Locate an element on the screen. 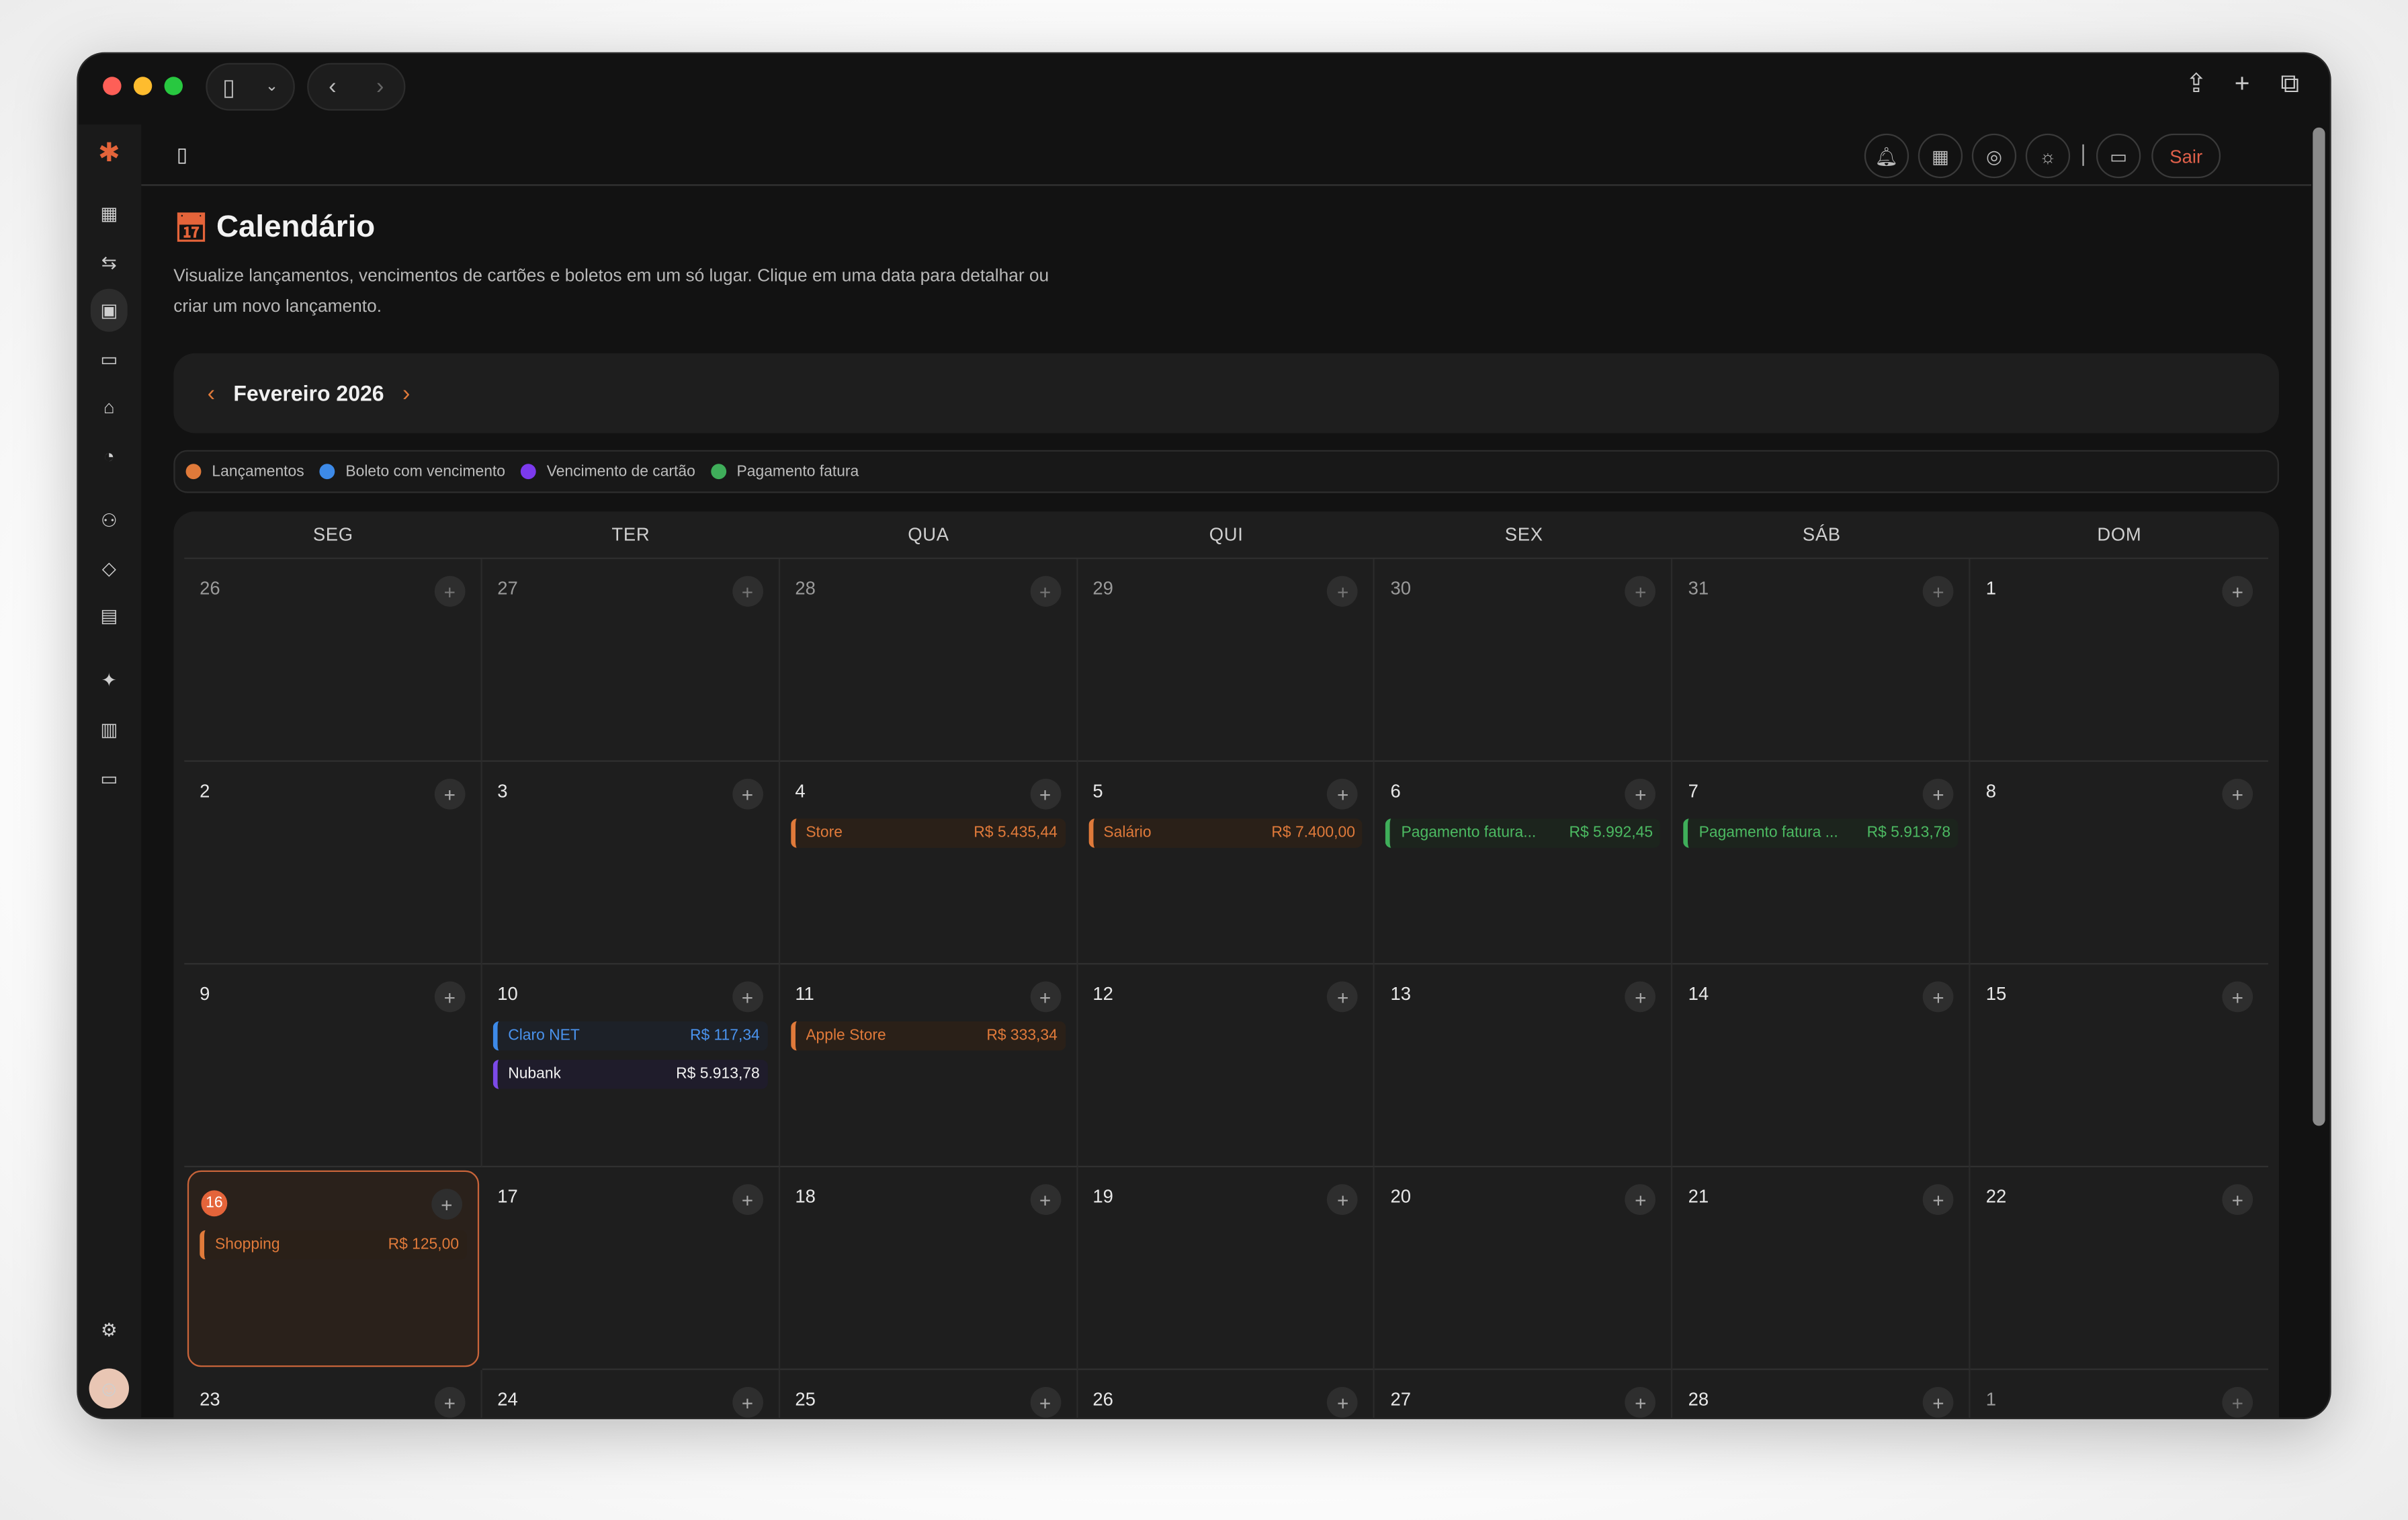 This screenshot has width=2408, height=1520. previous-month-button: ‹ is located at coordinates (211, 393).